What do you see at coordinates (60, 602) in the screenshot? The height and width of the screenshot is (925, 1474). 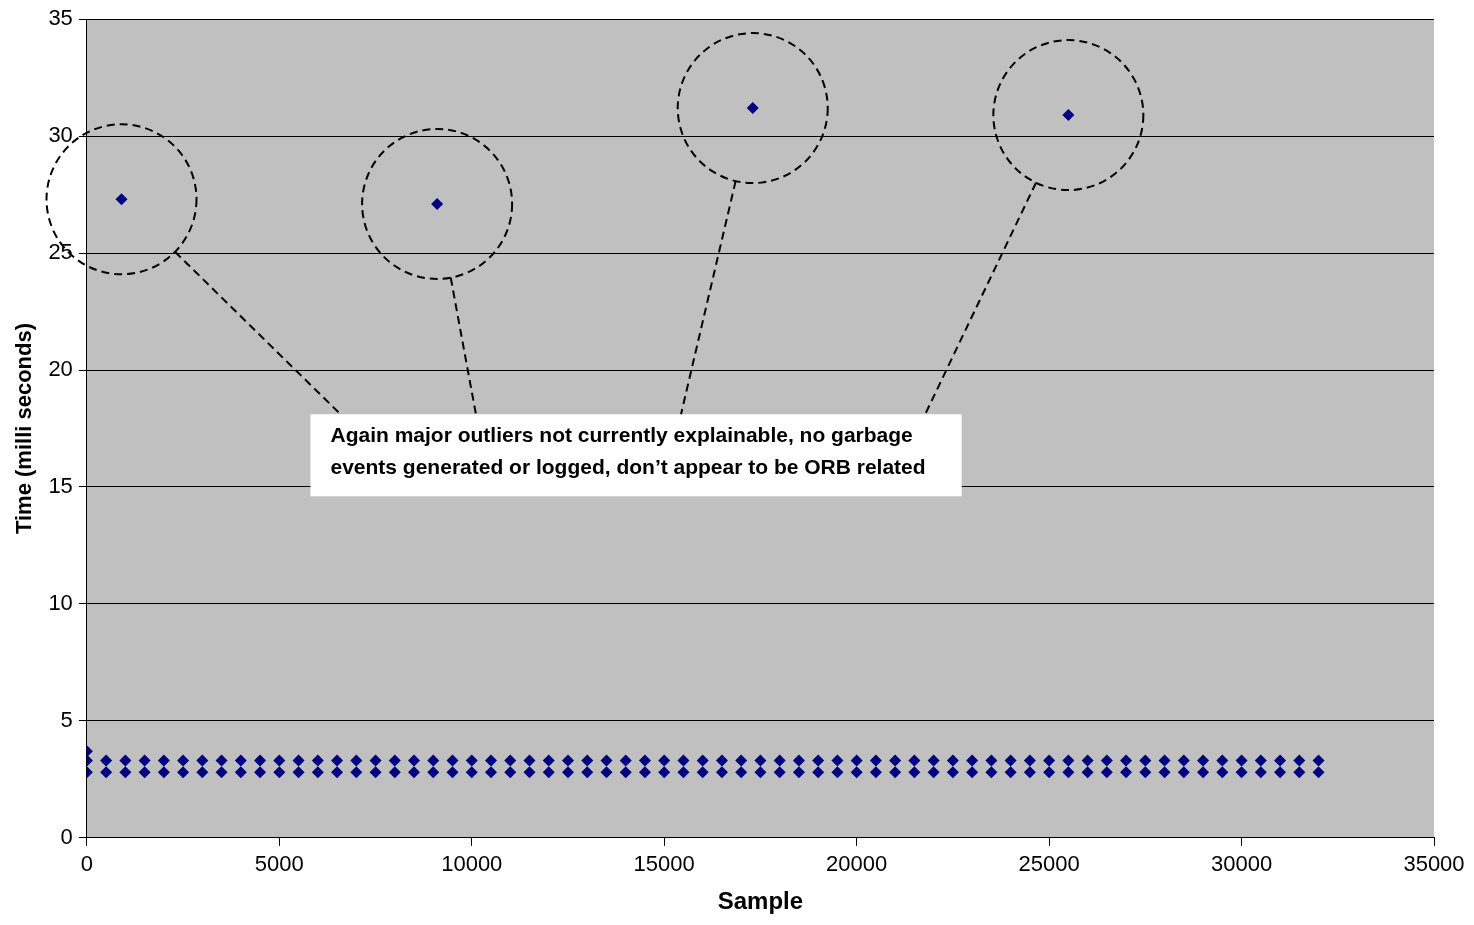 I see `y-tick-label: 10` at bounding box center [60, 602].